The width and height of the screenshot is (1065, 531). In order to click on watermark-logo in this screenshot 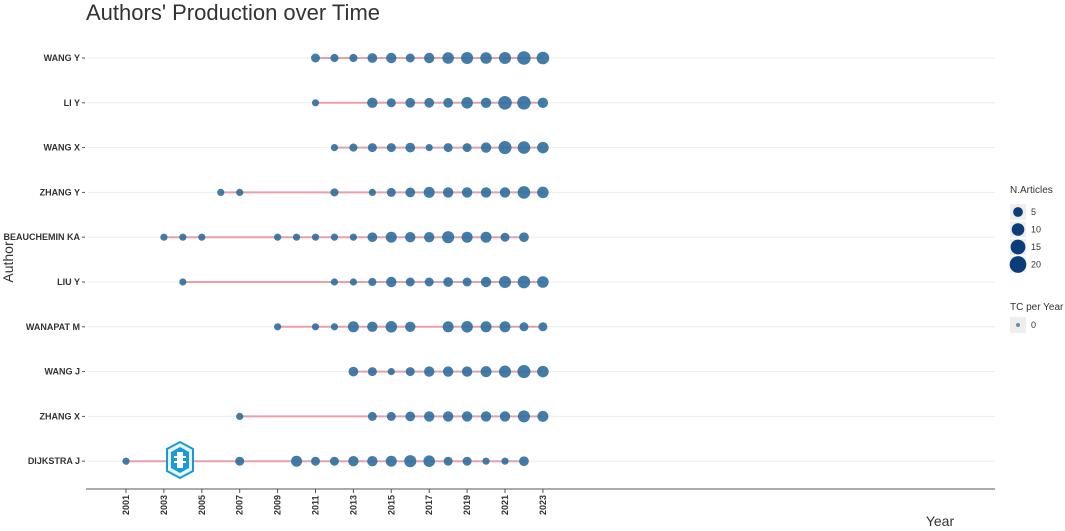, I will do `click(180, 460)`.